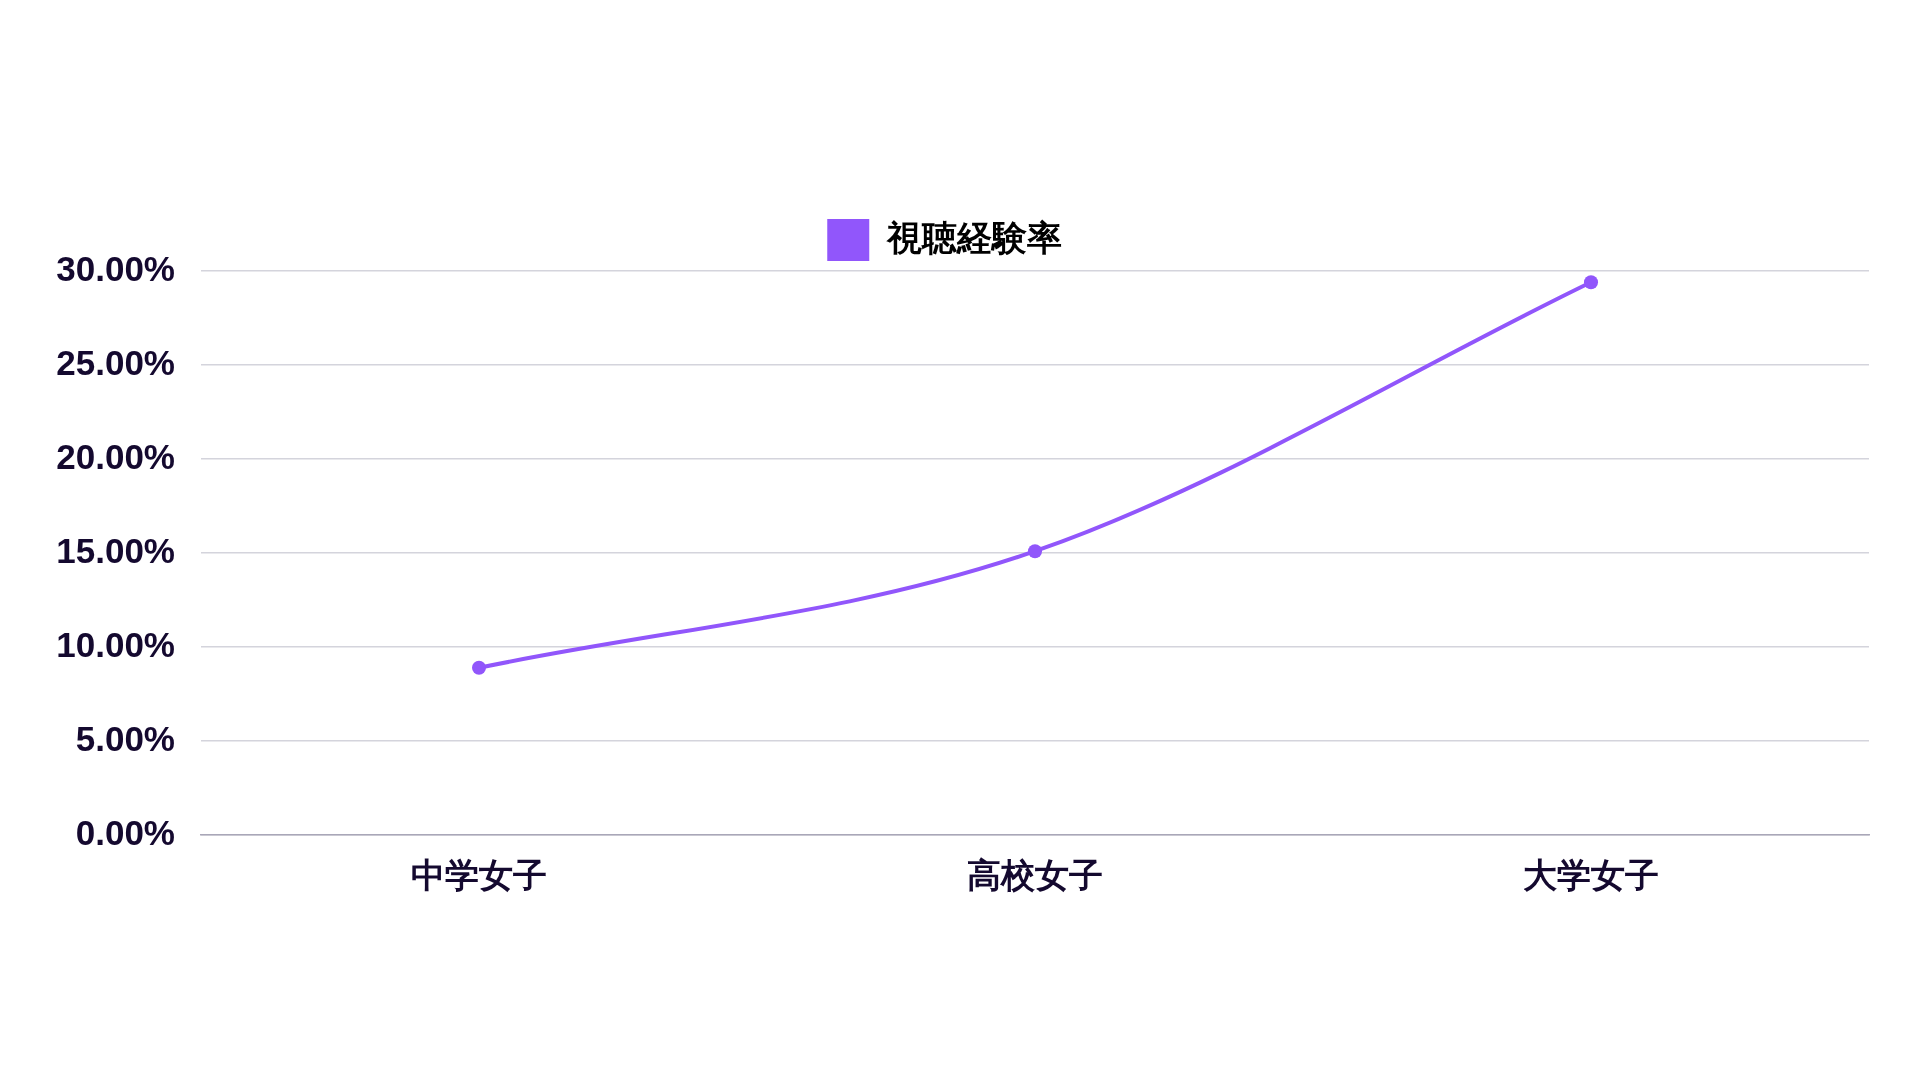 The height and width of the screenshot is (1080, 1920). Describe the element at coordinates (115, 456) in the screenshot. I see `y-tick-label: 20.00%` at that location.